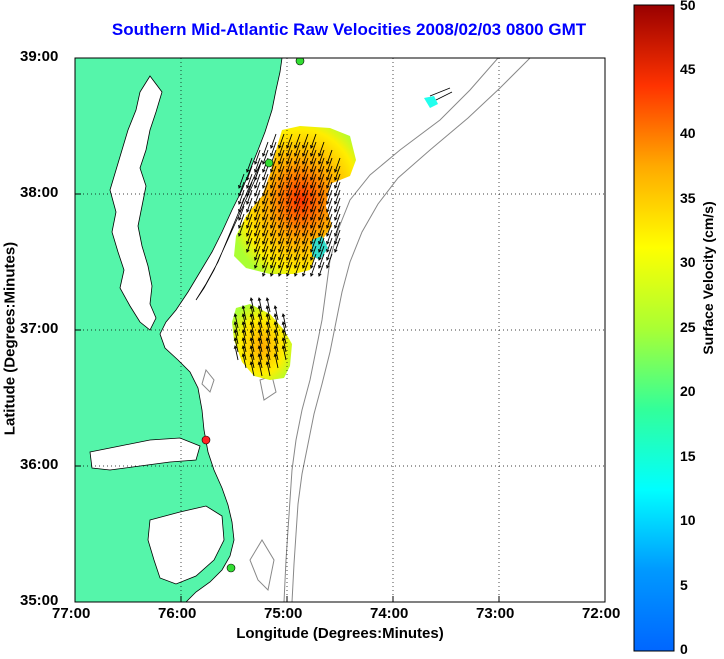  Describe the element at coordinates (688, 133) in the screenshot. I see `colorbar-tick-label: 40` at that location.